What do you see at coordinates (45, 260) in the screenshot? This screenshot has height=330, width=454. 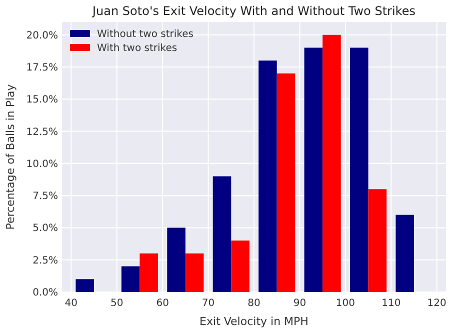 I see `y-tick-label: 2.5%` at bounding box center [45, 260].